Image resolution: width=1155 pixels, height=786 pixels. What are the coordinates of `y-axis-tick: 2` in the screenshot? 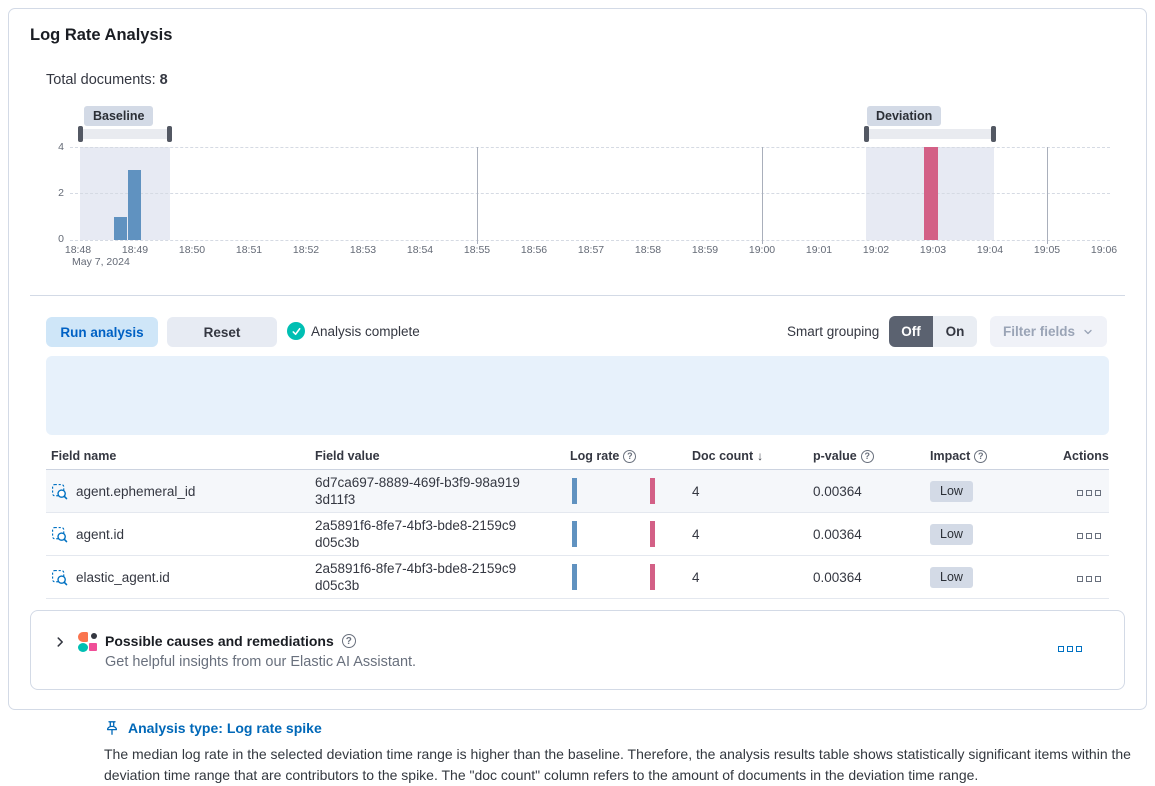 It's located at (61, 193).